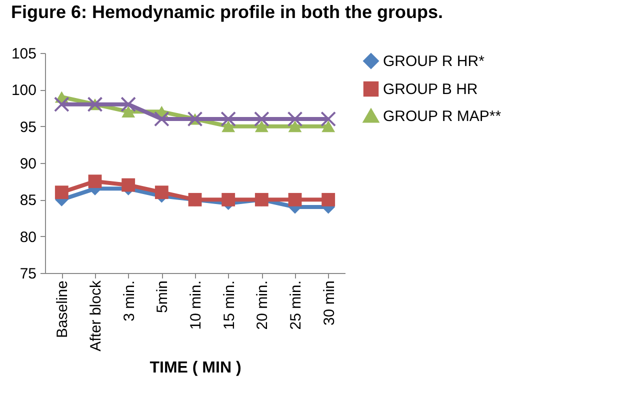  Describe the element at coordinates (227, 12) in the screenshot. I see `chart-title: Figure 6: Hemodynamic profile in both the groups.` at that location.